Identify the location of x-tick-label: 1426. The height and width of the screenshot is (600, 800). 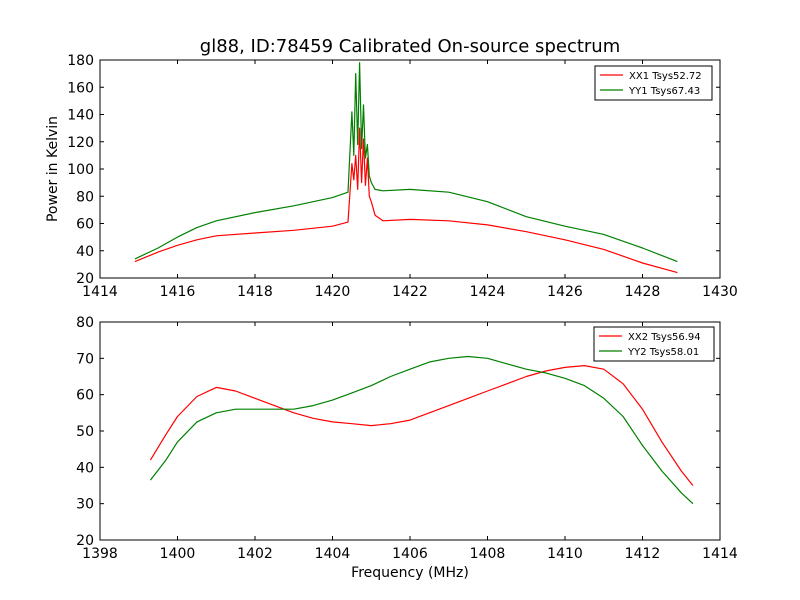
(565, 292).